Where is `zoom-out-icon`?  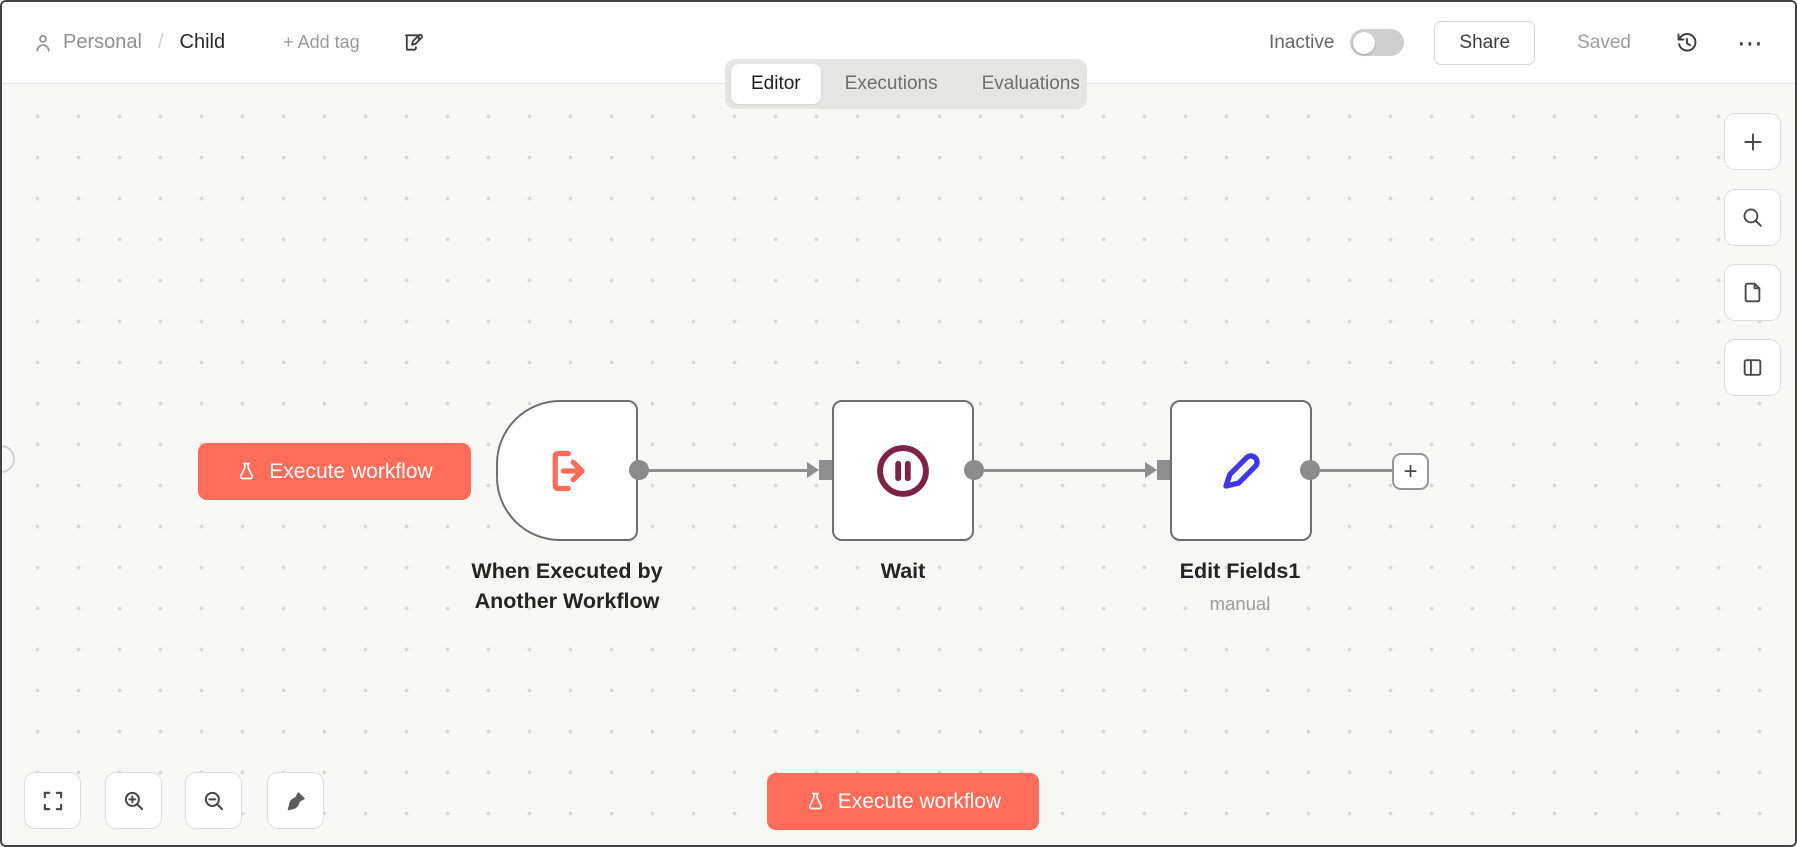
zoom-out-icon is located at coordinates (213, 800).